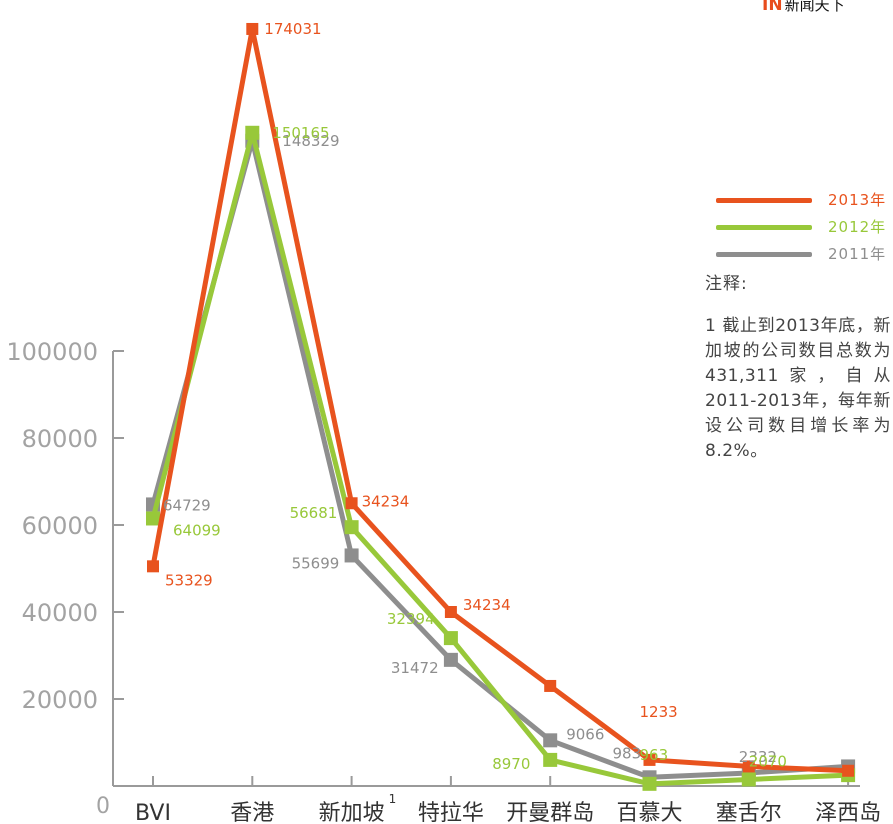  I want to click on y-tick-label: 40000, so click(60, 613).